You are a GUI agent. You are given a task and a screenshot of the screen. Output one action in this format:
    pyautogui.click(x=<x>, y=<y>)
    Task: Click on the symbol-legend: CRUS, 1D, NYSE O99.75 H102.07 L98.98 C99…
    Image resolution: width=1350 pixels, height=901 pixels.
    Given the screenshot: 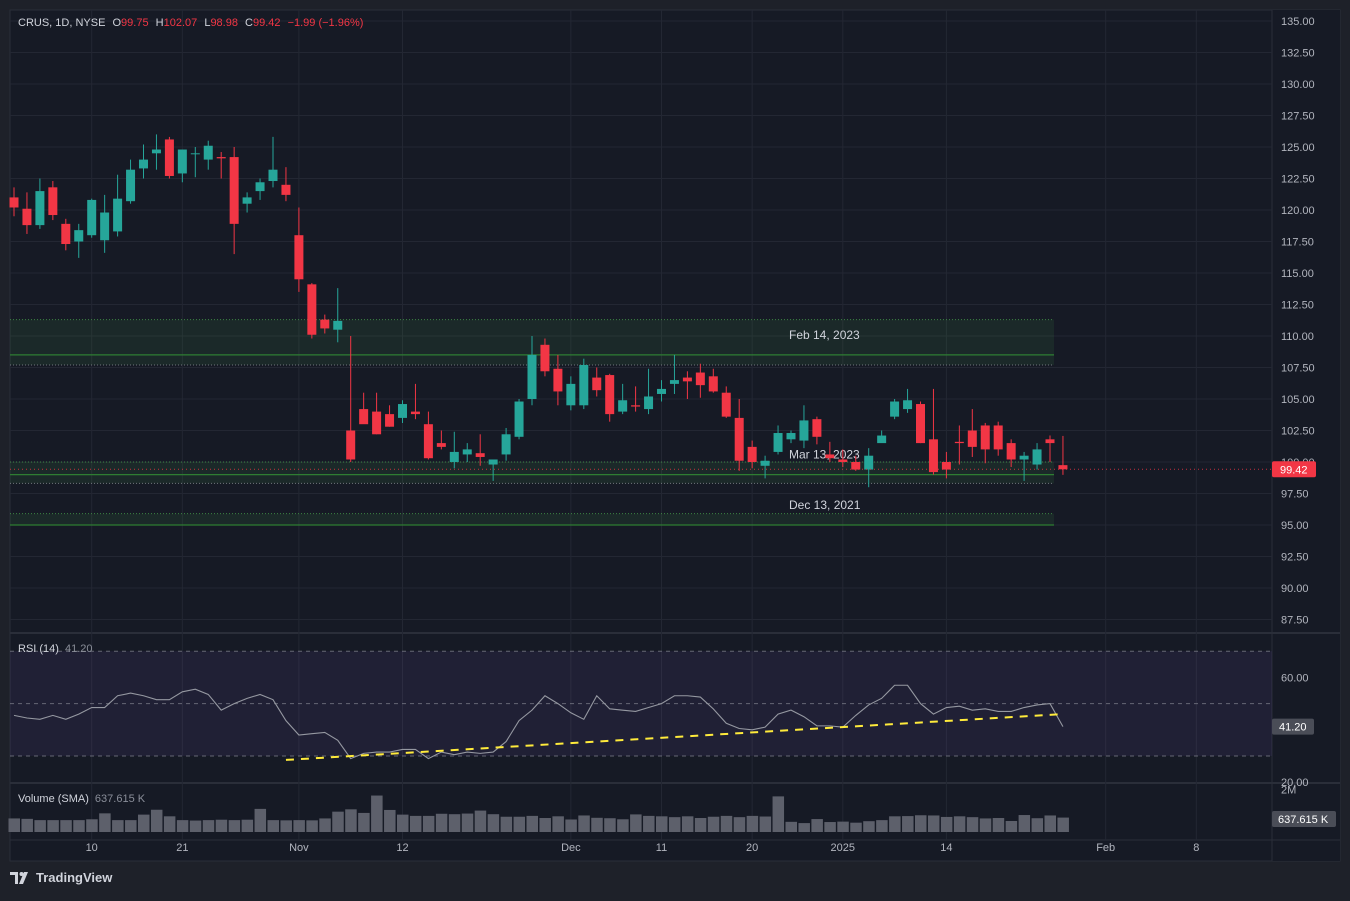 What is the action you would take?
    pyautogui.click(x=190, y=23)
    